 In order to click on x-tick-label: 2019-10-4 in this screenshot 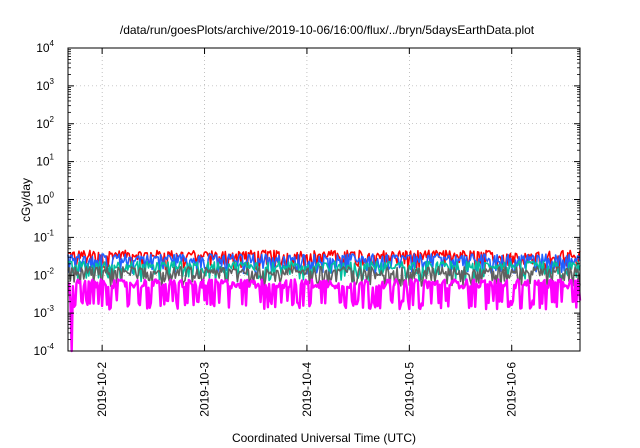, I will do `click(307, 389)`.